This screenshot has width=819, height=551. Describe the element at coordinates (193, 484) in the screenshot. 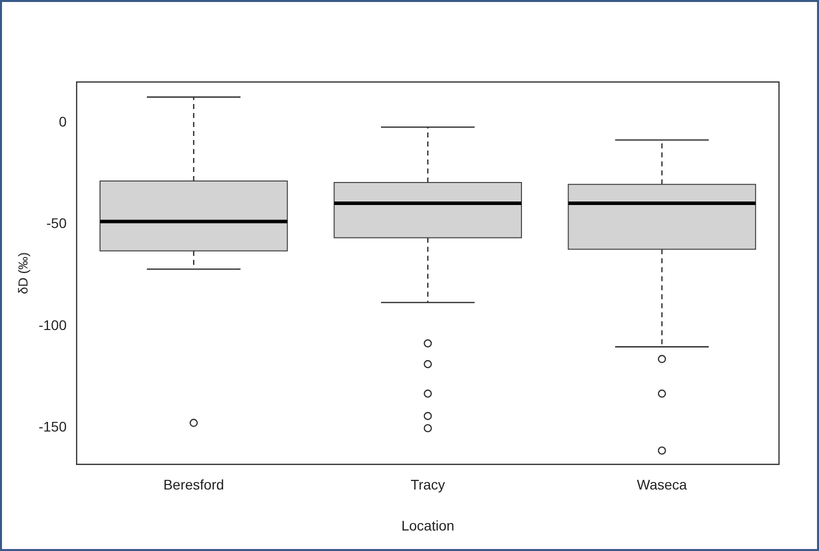

I see `x-tick-label: Beresford` at that location.